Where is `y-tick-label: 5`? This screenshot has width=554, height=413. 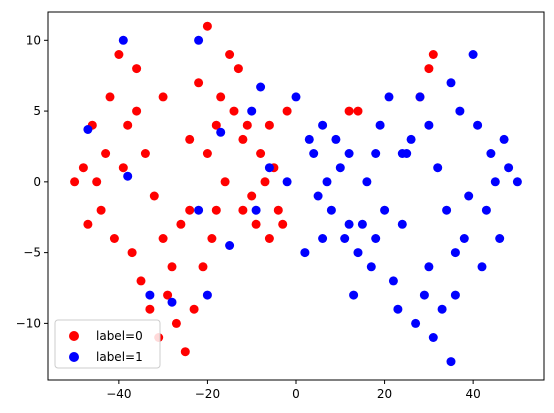 y-tick-label: 5 is located at coordinates (37, 111).